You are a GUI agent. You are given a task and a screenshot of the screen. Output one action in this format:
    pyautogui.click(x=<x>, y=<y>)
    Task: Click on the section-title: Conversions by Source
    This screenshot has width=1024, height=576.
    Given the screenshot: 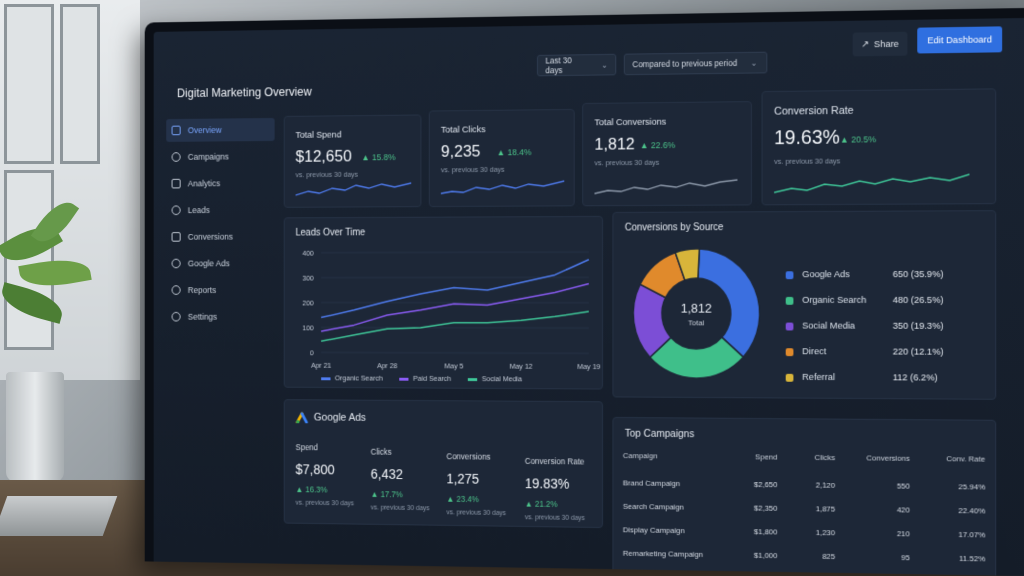 What is the action you would take?
    pyautogui.click(x=674, y=228)
    